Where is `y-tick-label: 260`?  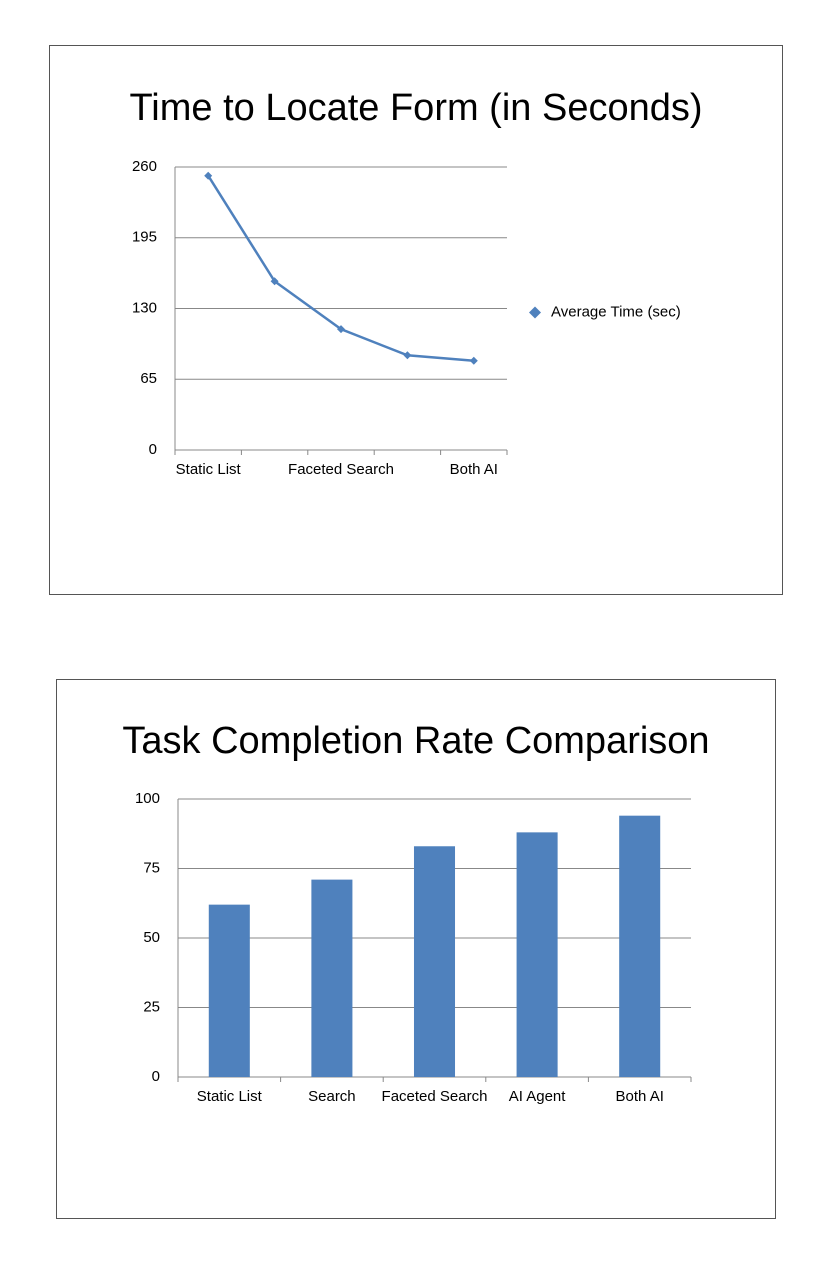 y-tick-label: 260 is located at coordinates (144, 166).